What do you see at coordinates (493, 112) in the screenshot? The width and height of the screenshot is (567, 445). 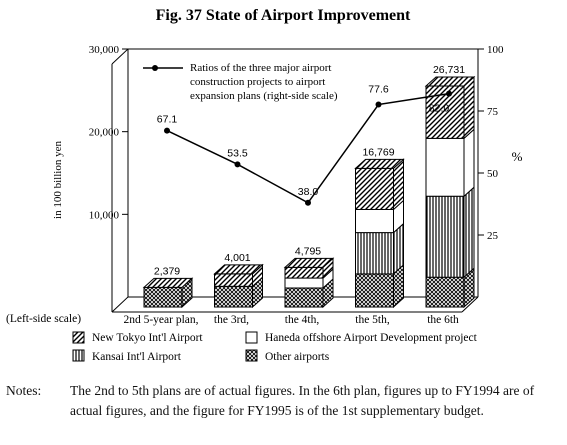 I see `right-tick-label: 75` at bounding box center [493, 112].